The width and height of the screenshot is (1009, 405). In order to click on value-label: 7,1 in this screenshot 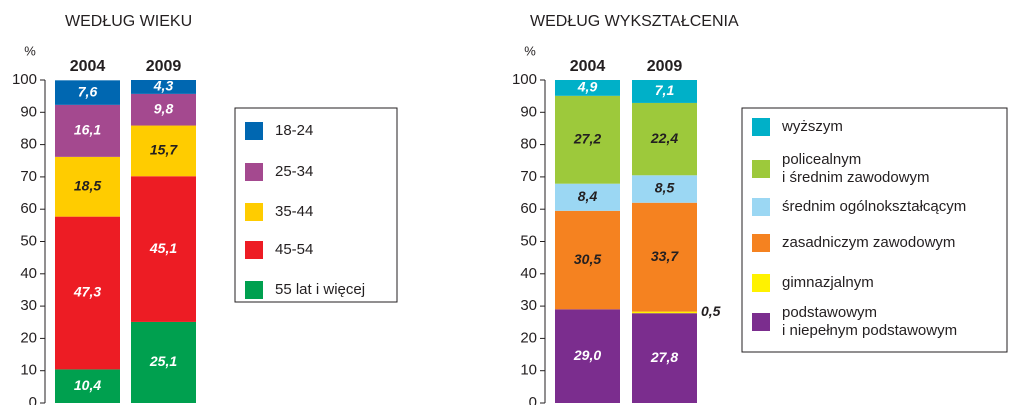, I will do `click(665, 90)`.